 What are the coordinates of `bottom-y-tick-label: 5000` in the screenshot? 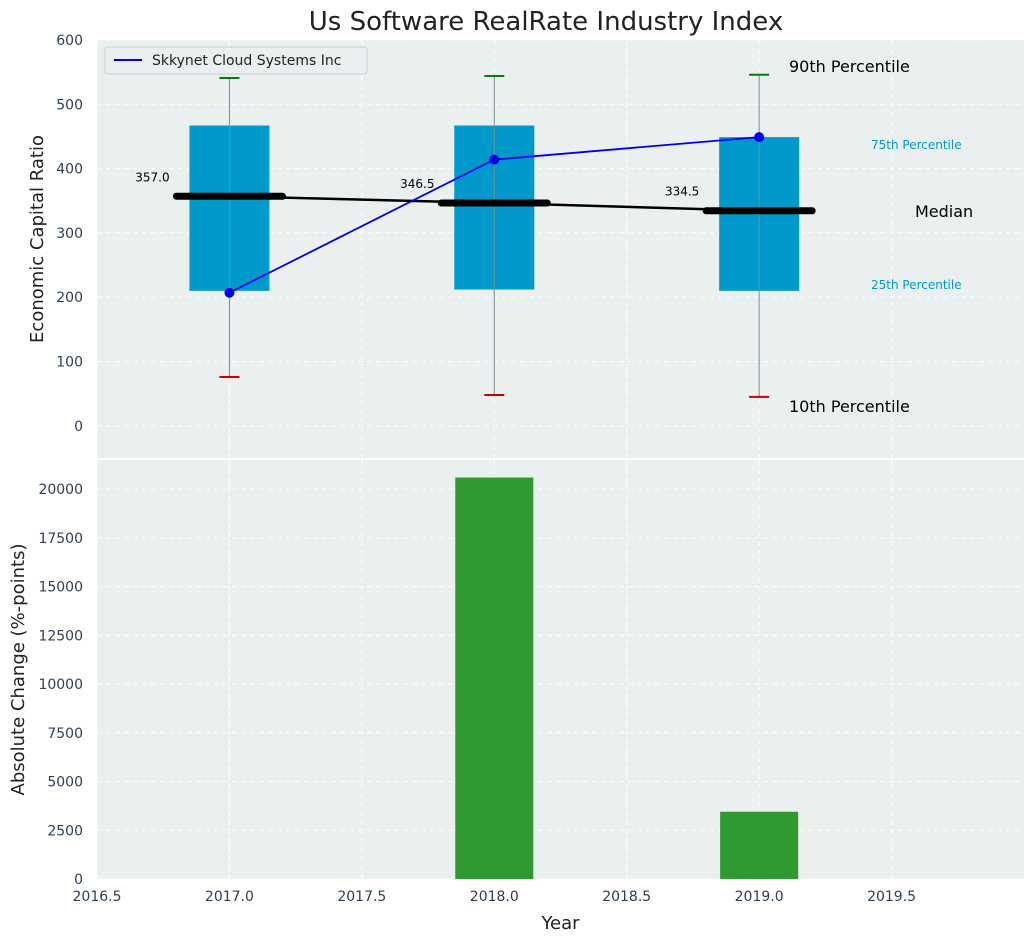 It's located at (65, 783).